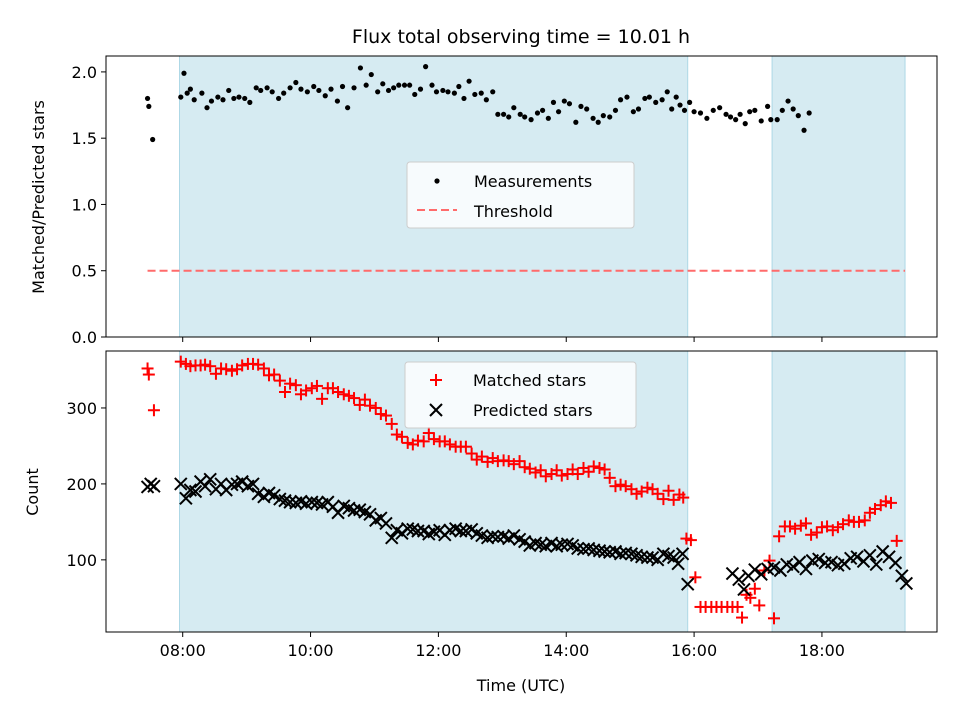 Image resolution: width=960 pixels, height=720 pixels. What do you see at coordinates (84, 337) in the screenshot?
I see `ratio-y-tick-label: 0.0` at bounding box center [84, 337].